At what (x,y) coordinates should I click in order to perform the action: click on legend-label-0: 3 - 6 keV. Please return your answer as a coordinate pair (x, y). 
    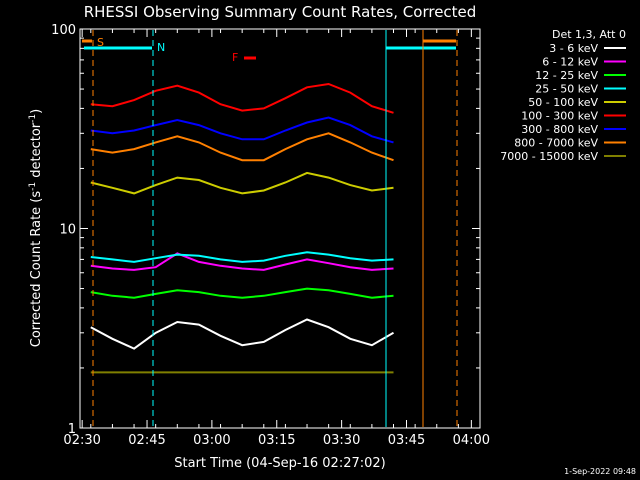
    Looking at the image, I should click on (573, 48).